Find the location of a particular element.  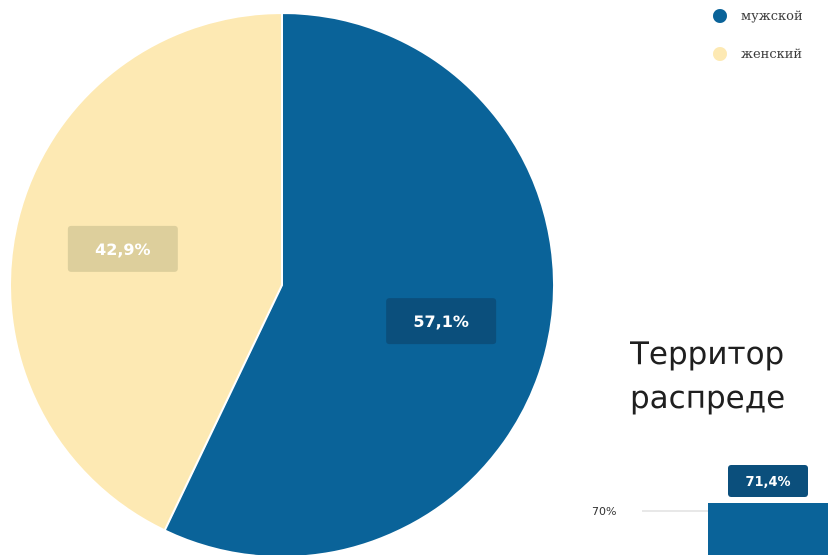

pie-data-label-female: 42,9% is located at coordinates (123, 249).